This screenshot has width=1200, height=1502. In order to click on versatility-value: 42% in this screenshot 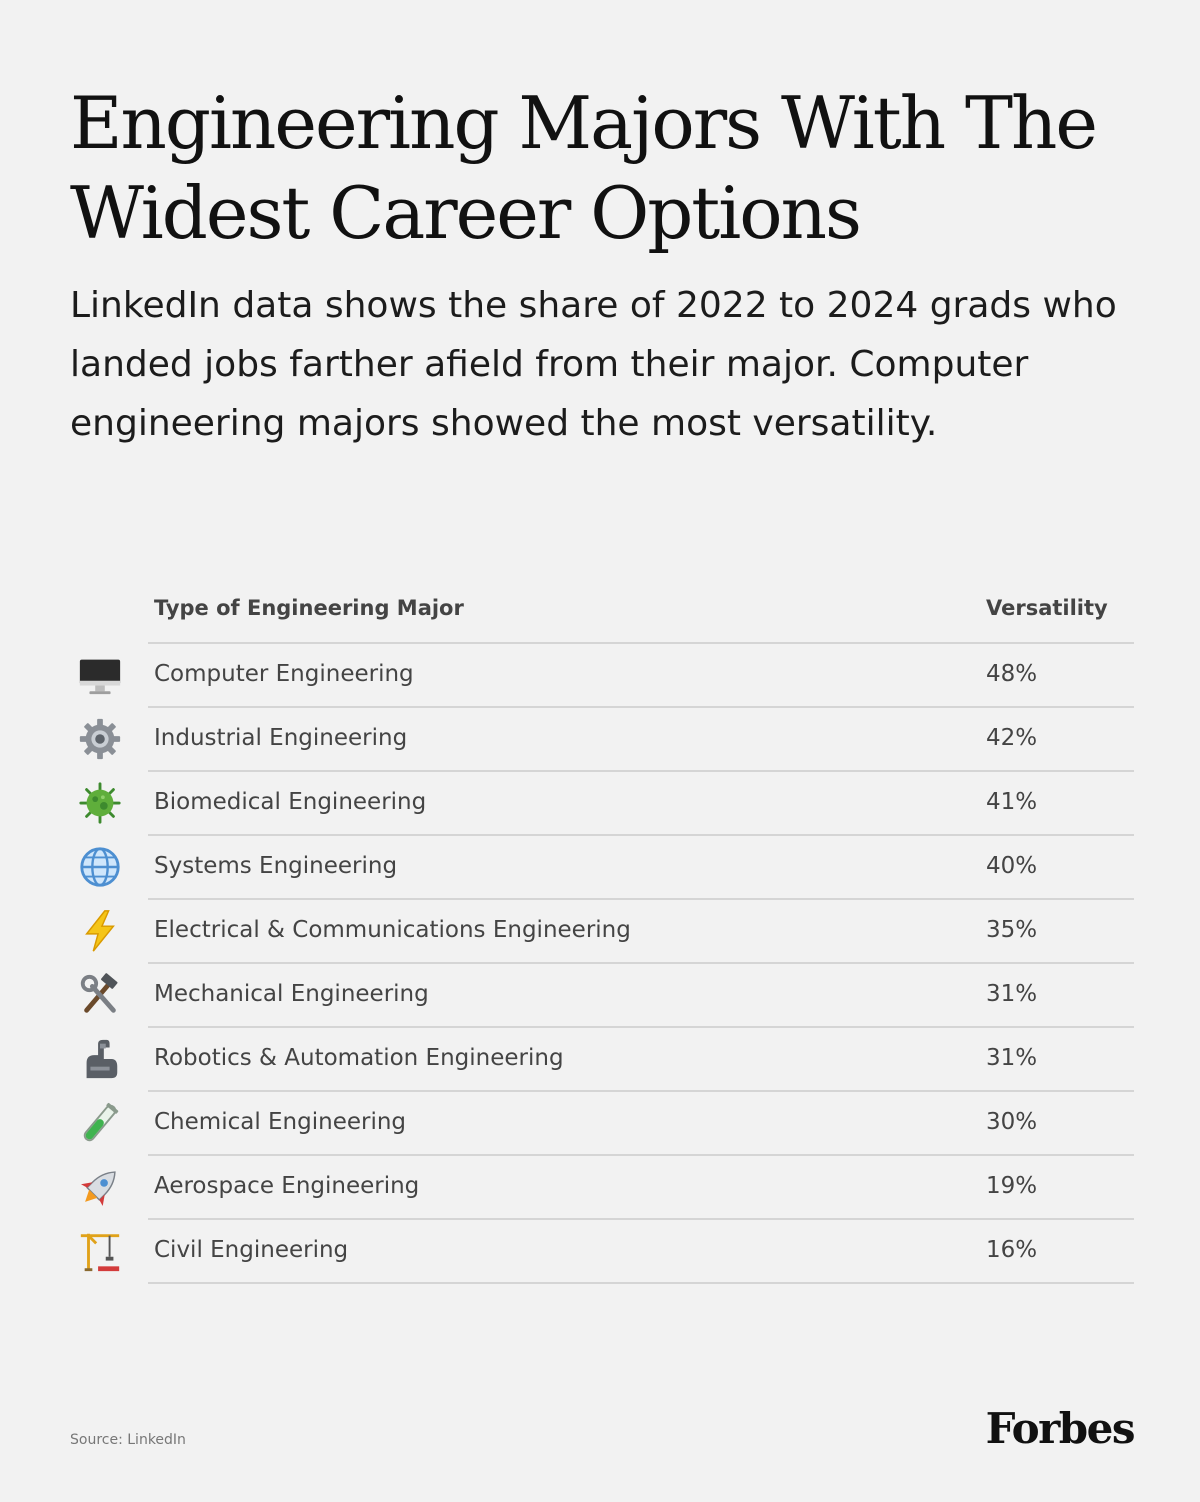, I will do `click(1012, 738)`.